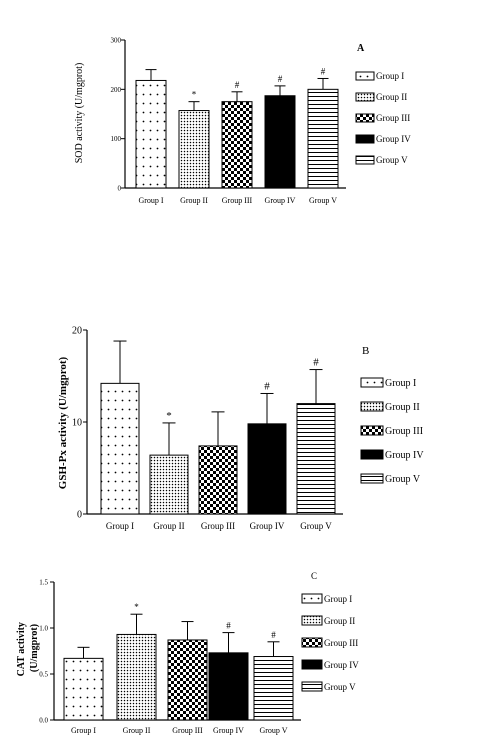  What do you see at coordinates (116, 139) in the screenshot?
I see `y-tick-label: 100` at bounding box center [116, 139].